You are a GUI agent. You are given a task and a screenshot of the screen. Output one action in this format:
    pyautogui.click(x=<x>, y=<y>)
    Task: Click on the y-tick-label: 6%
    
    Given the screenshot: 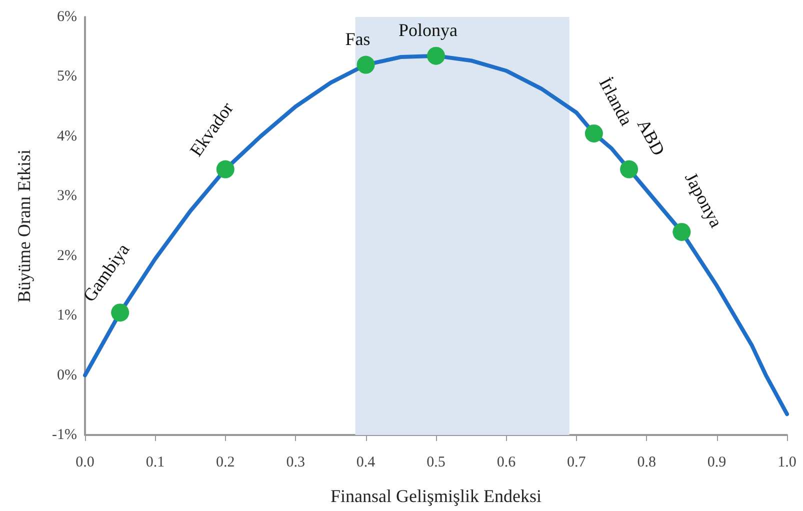 What is the action you would take?
    pyautogui.click(x=67, y=17)
    